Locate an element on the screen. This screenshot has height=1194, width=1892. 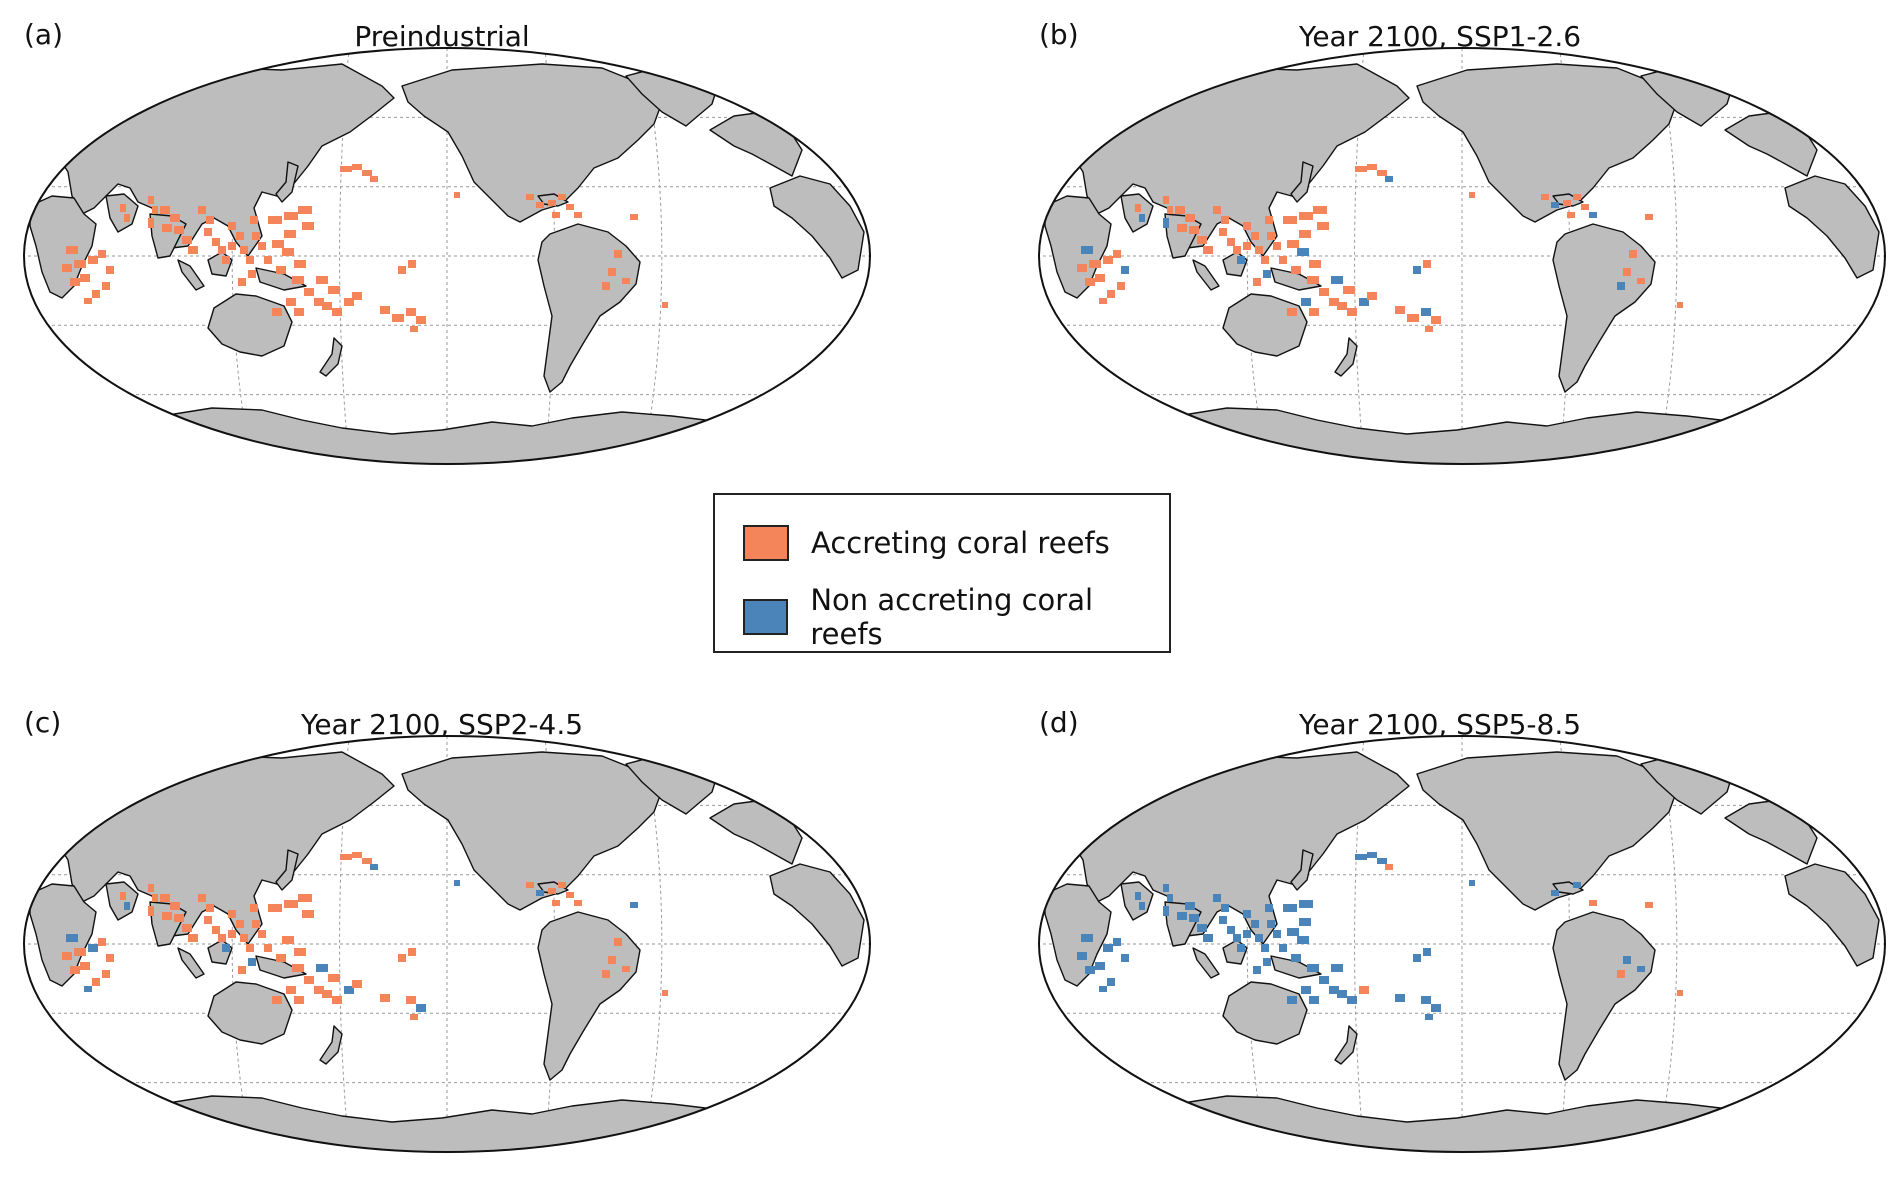
legend-label: Non accreting coral reefs is located at coordinates (952, 617).